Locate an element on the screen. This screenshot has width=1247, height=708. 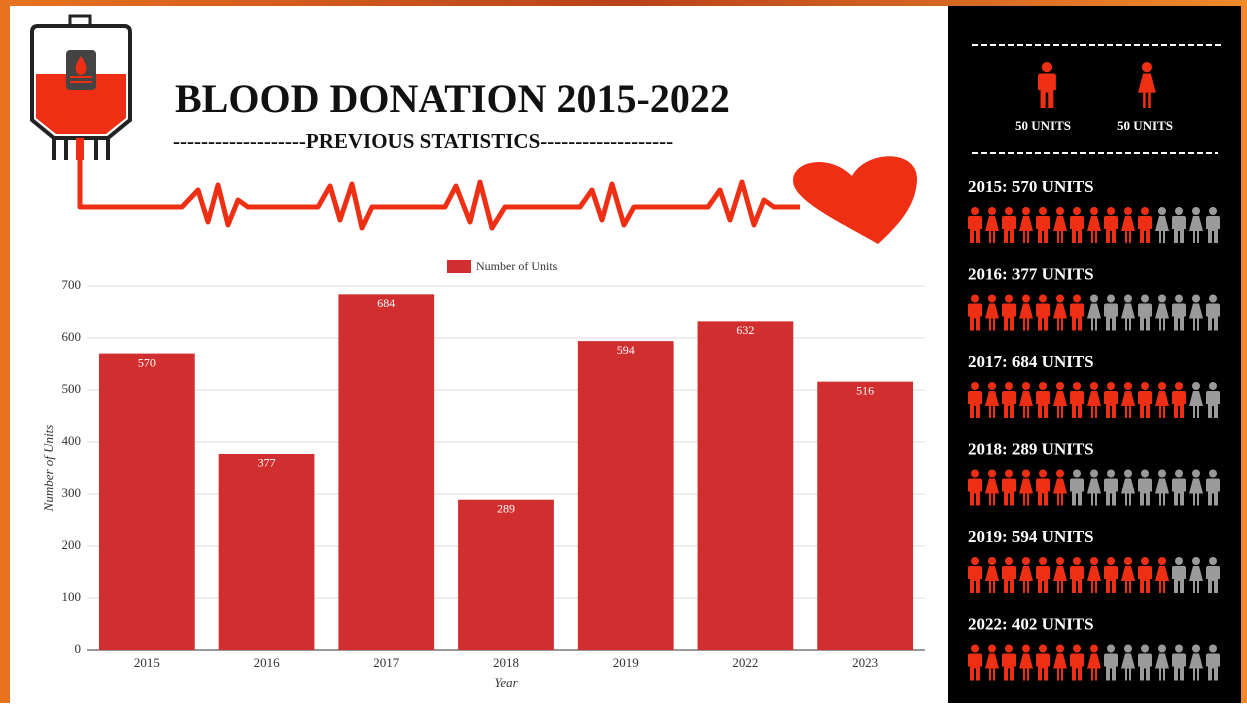
blood-bag-icon is located at coordinates (81, 87).